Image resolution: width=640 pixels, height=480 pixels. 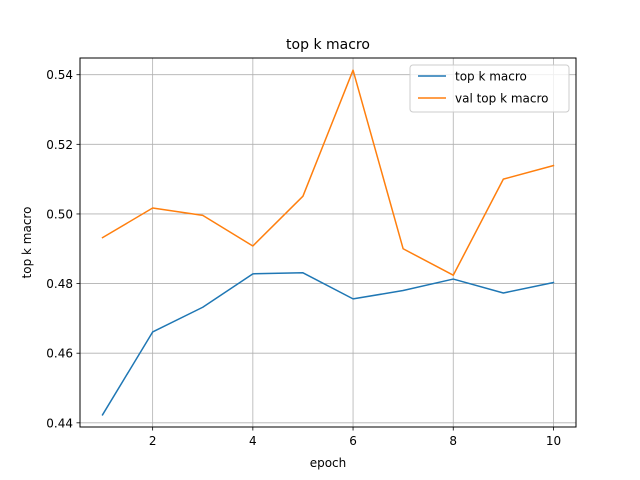 I want to click on legend-label-val-top-k-macro: val top k macro, so click(x=502, y=99).